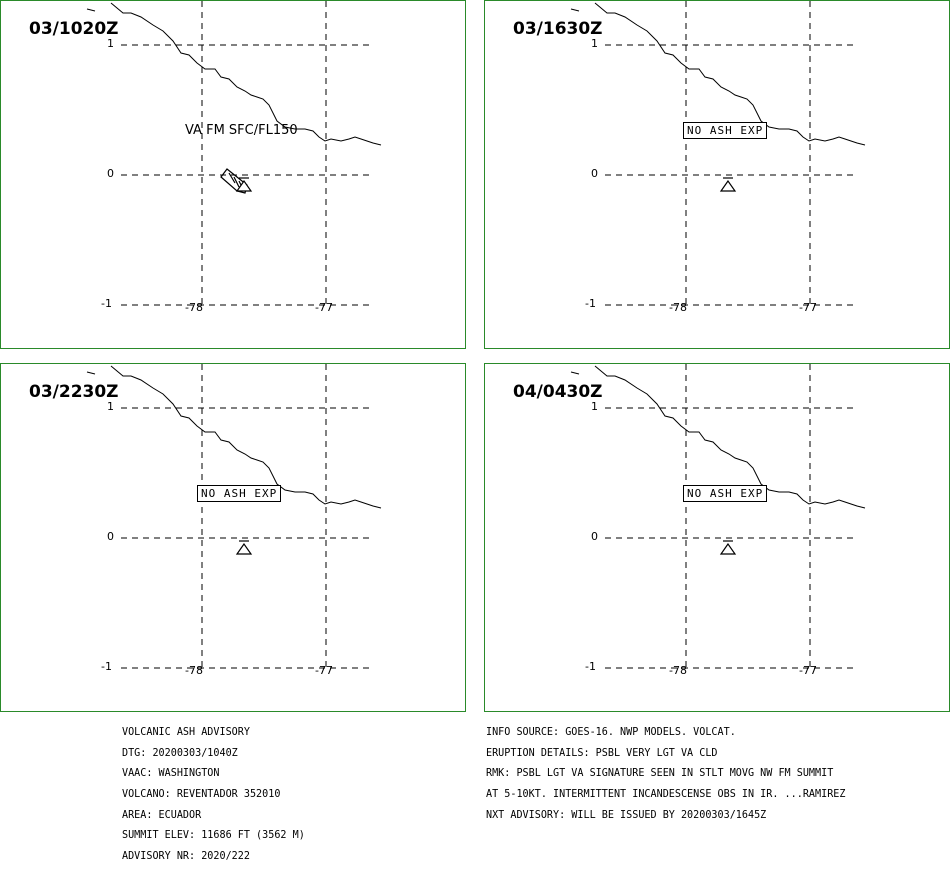 Image resolution: width=950 pixels, height=871 pixels. What do you see at coordinates (180, 752) in the screenshot?
I see `advisory-line: DTG: 20200303/1040Z` at bounding box center [180, 752].